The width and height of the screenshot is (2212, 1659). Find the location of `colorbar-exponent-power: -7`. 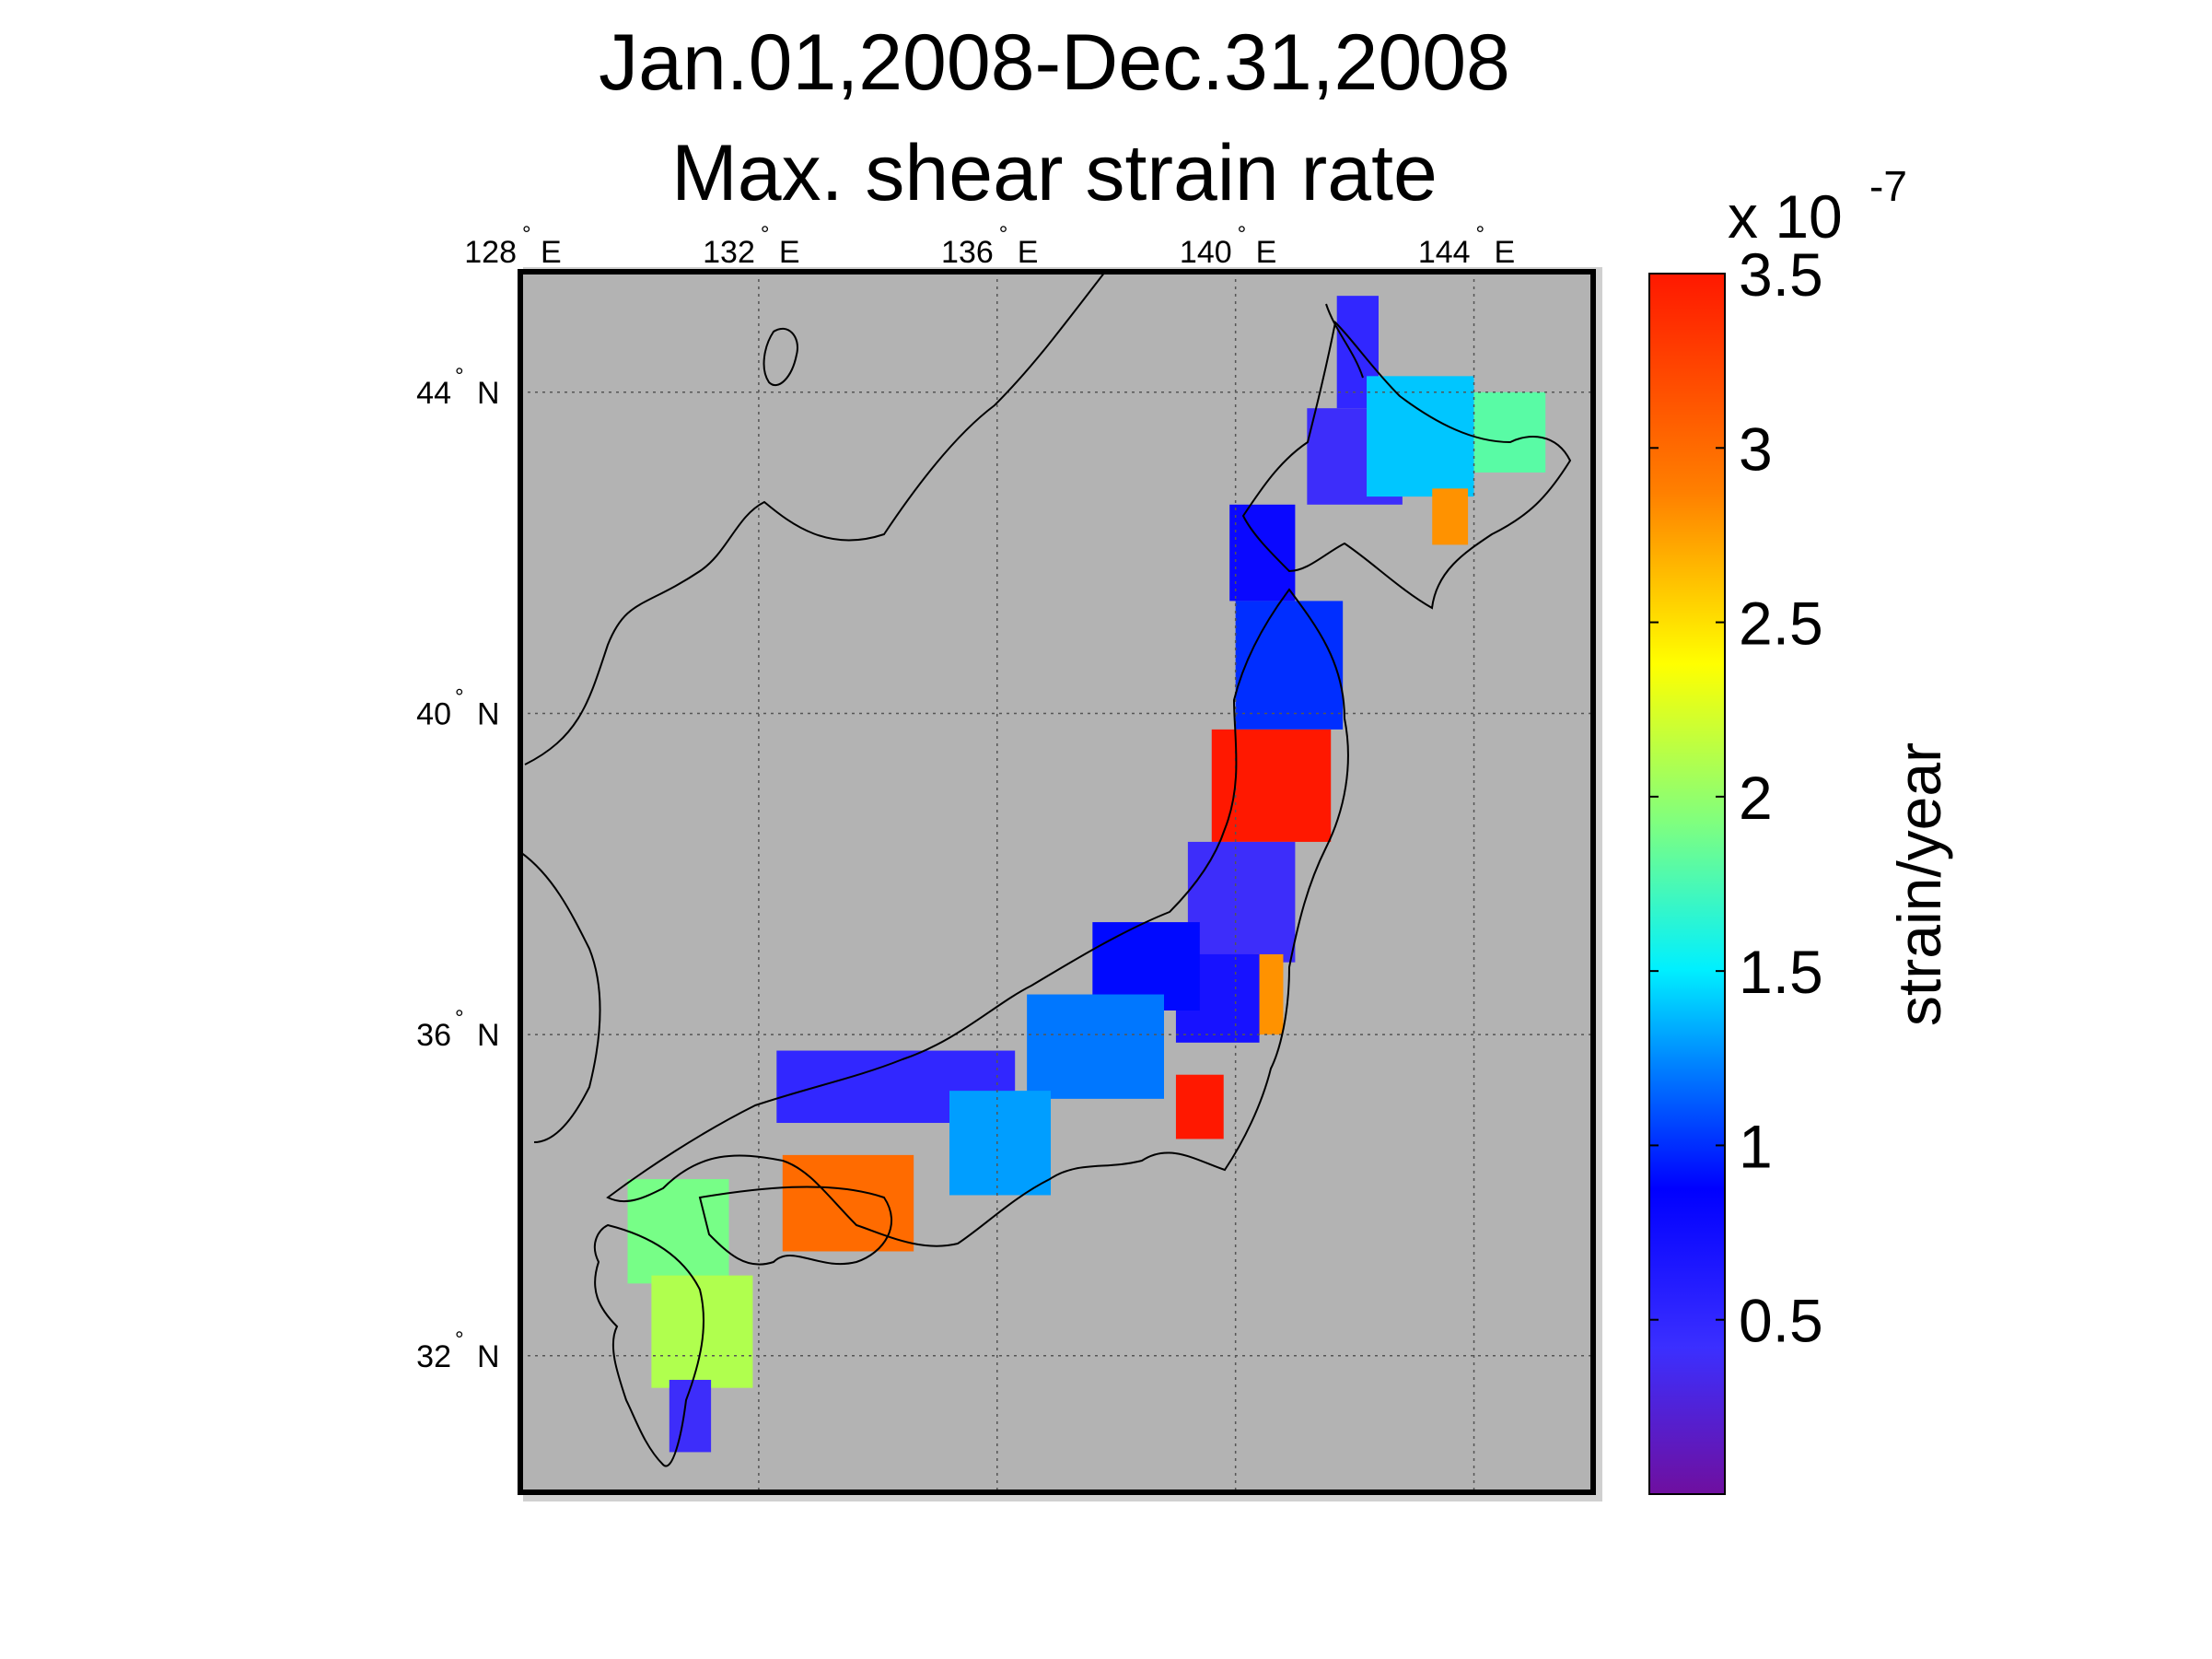

colorbar-exponent-power: -7 is located at coordinates (1888, 186).